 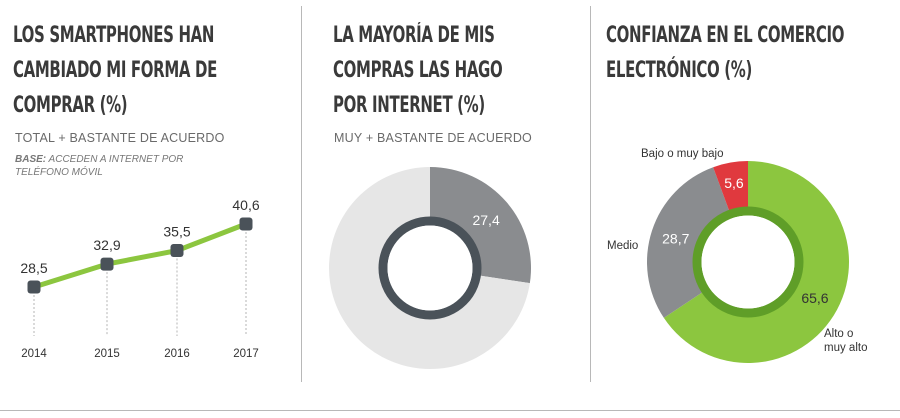 I want to click on slice-name-label: Medio, so click(x=622, y=246).